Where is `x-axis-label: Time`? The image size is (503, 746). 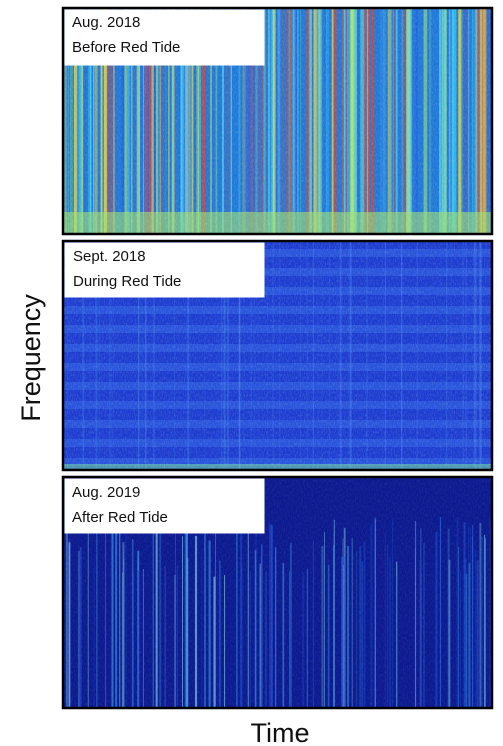 x-axis-label: Time is located at coordinates (280, 732).